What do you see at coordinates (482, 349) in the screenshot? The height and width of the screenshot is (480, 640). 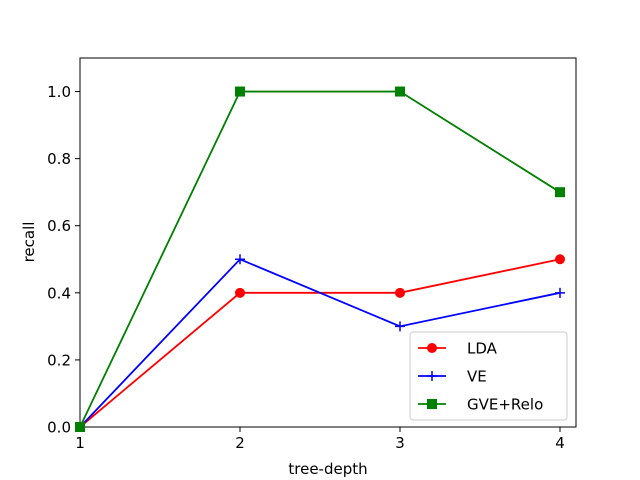 I see `legend-label: LDA` at bounding box center [482, 349].